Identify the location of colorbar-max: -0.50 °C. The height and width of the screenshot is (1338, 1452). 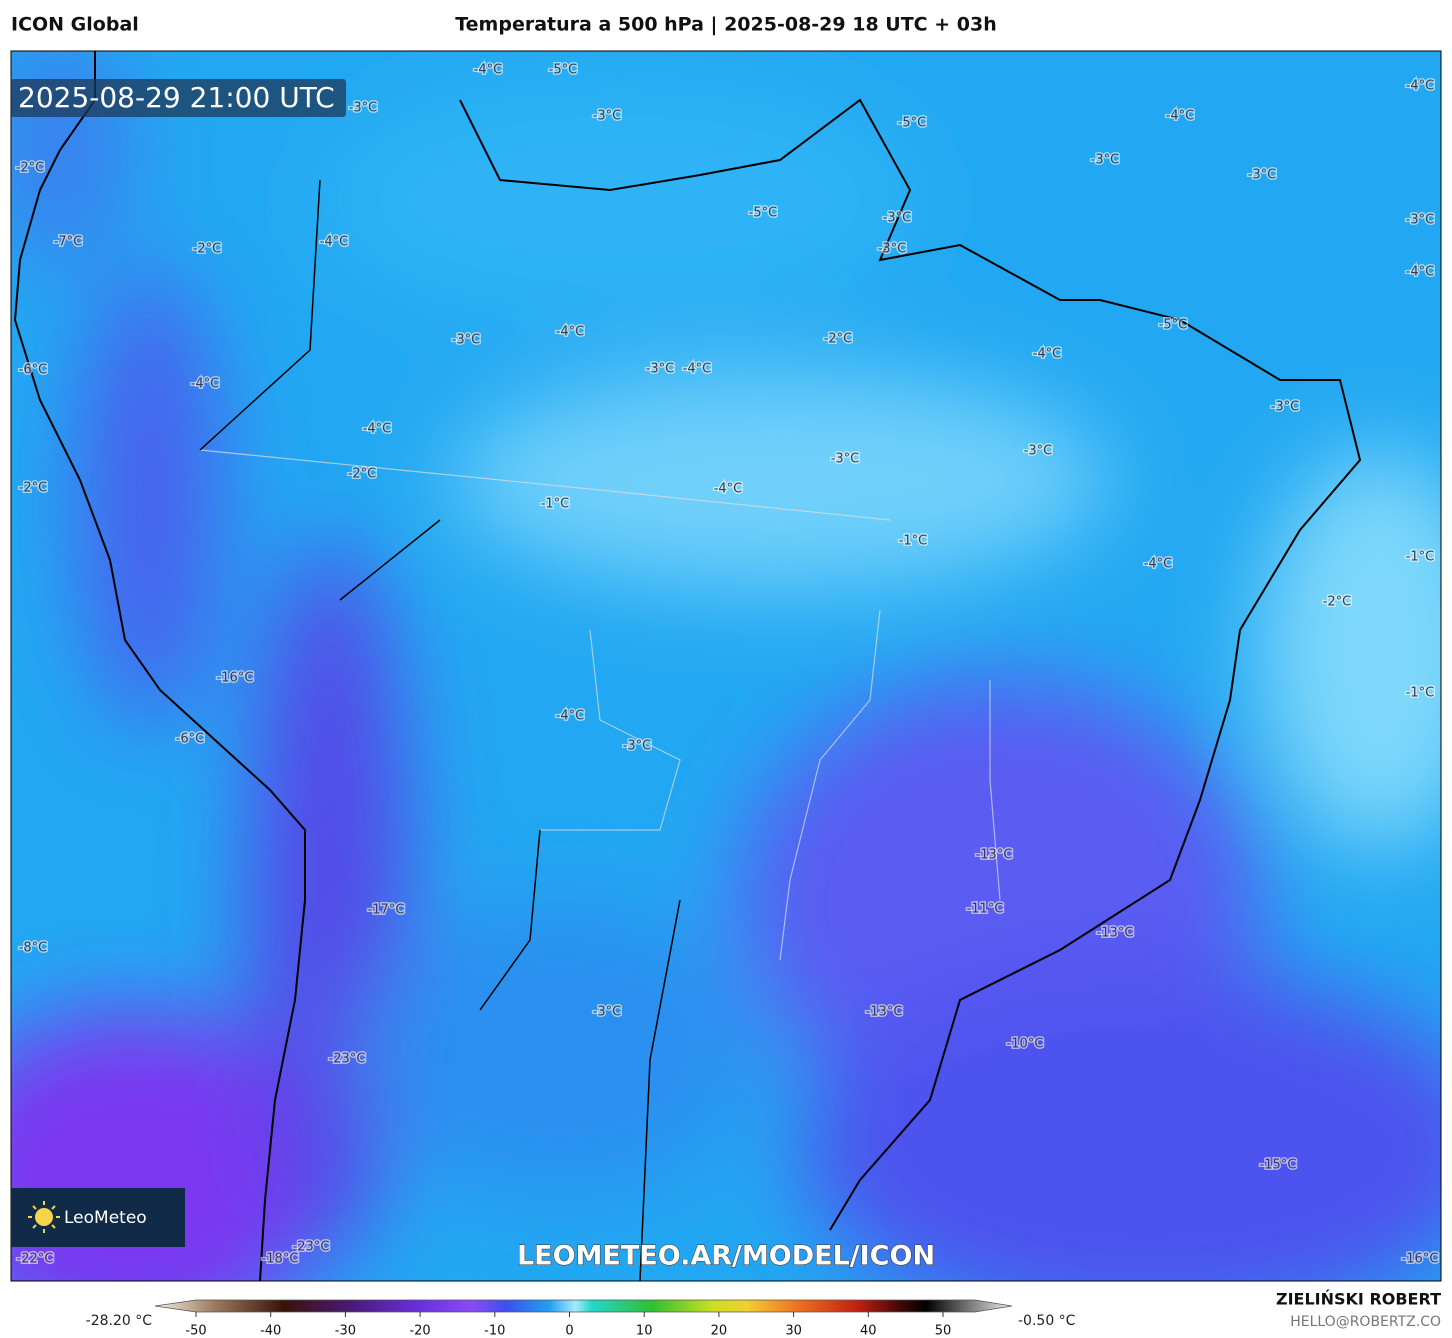
(1047, 1321).